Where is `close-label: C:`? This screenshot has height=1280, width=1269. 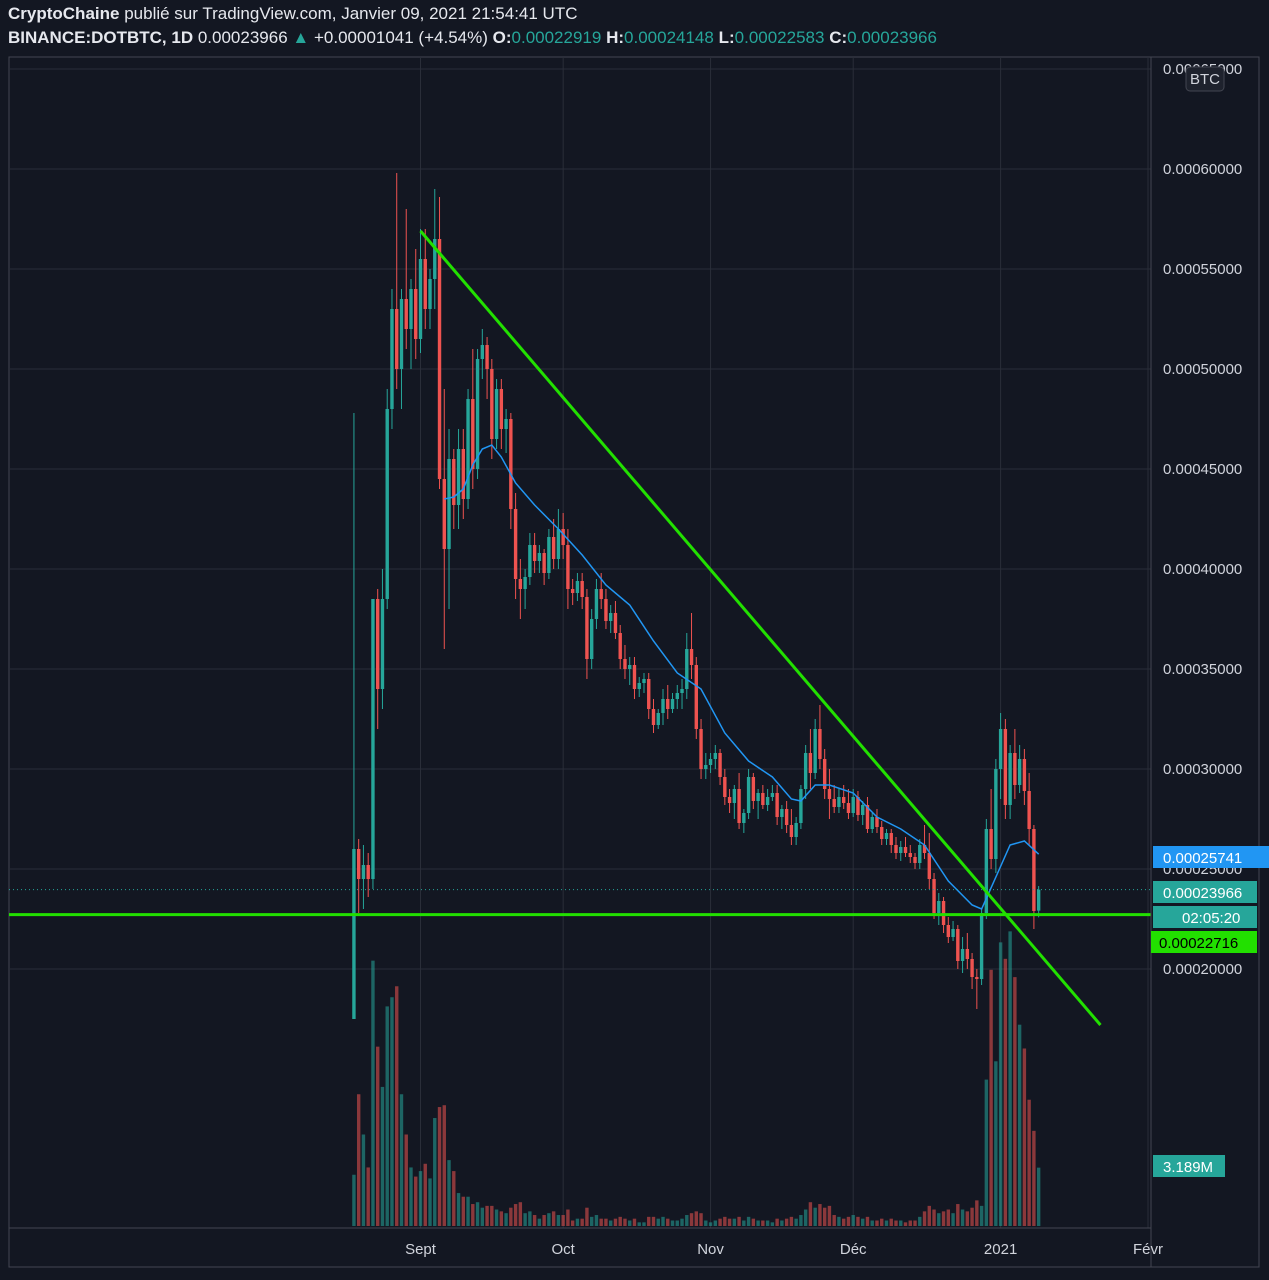 close-label: C: is located at coordinates (838, 37).